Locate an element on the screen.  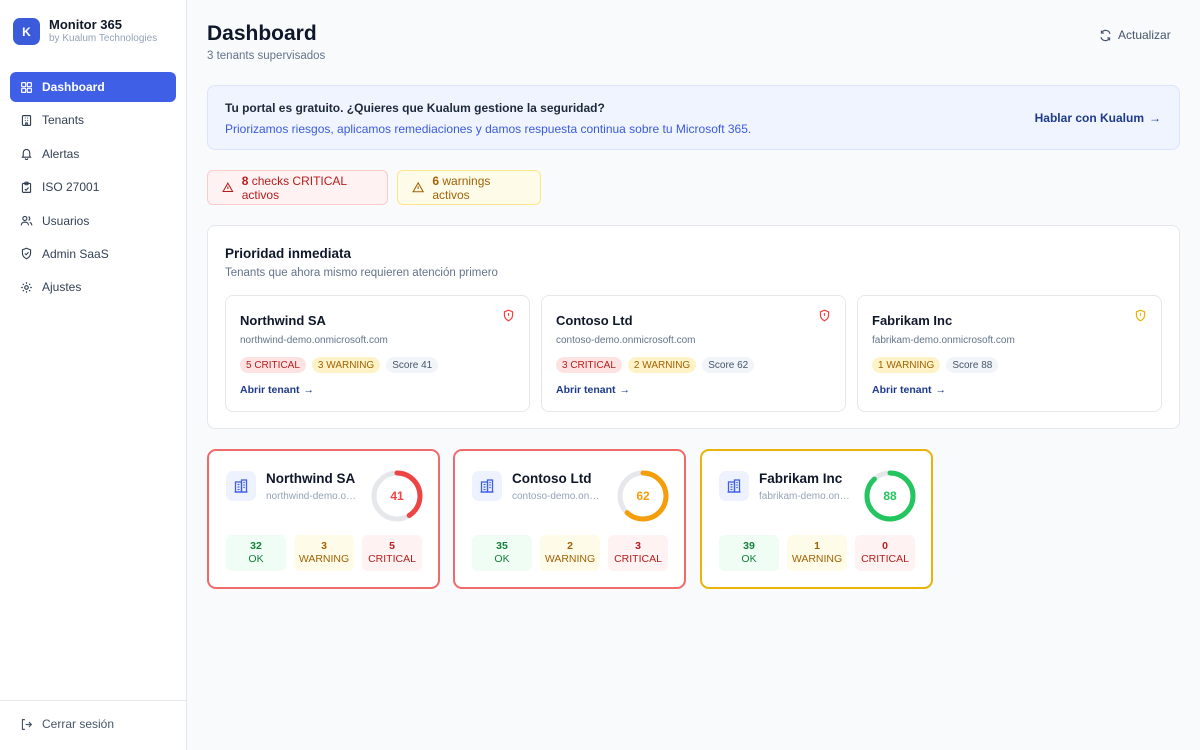
warning-tag: 1 WARNING is located at coordinates (906, 365).